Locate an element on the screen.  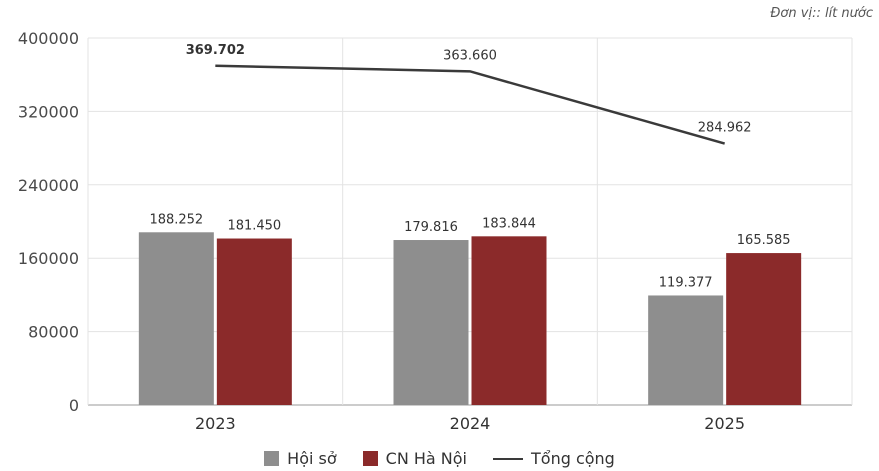
bar-hoi-so-2023 is located at coordinates (176, 318).